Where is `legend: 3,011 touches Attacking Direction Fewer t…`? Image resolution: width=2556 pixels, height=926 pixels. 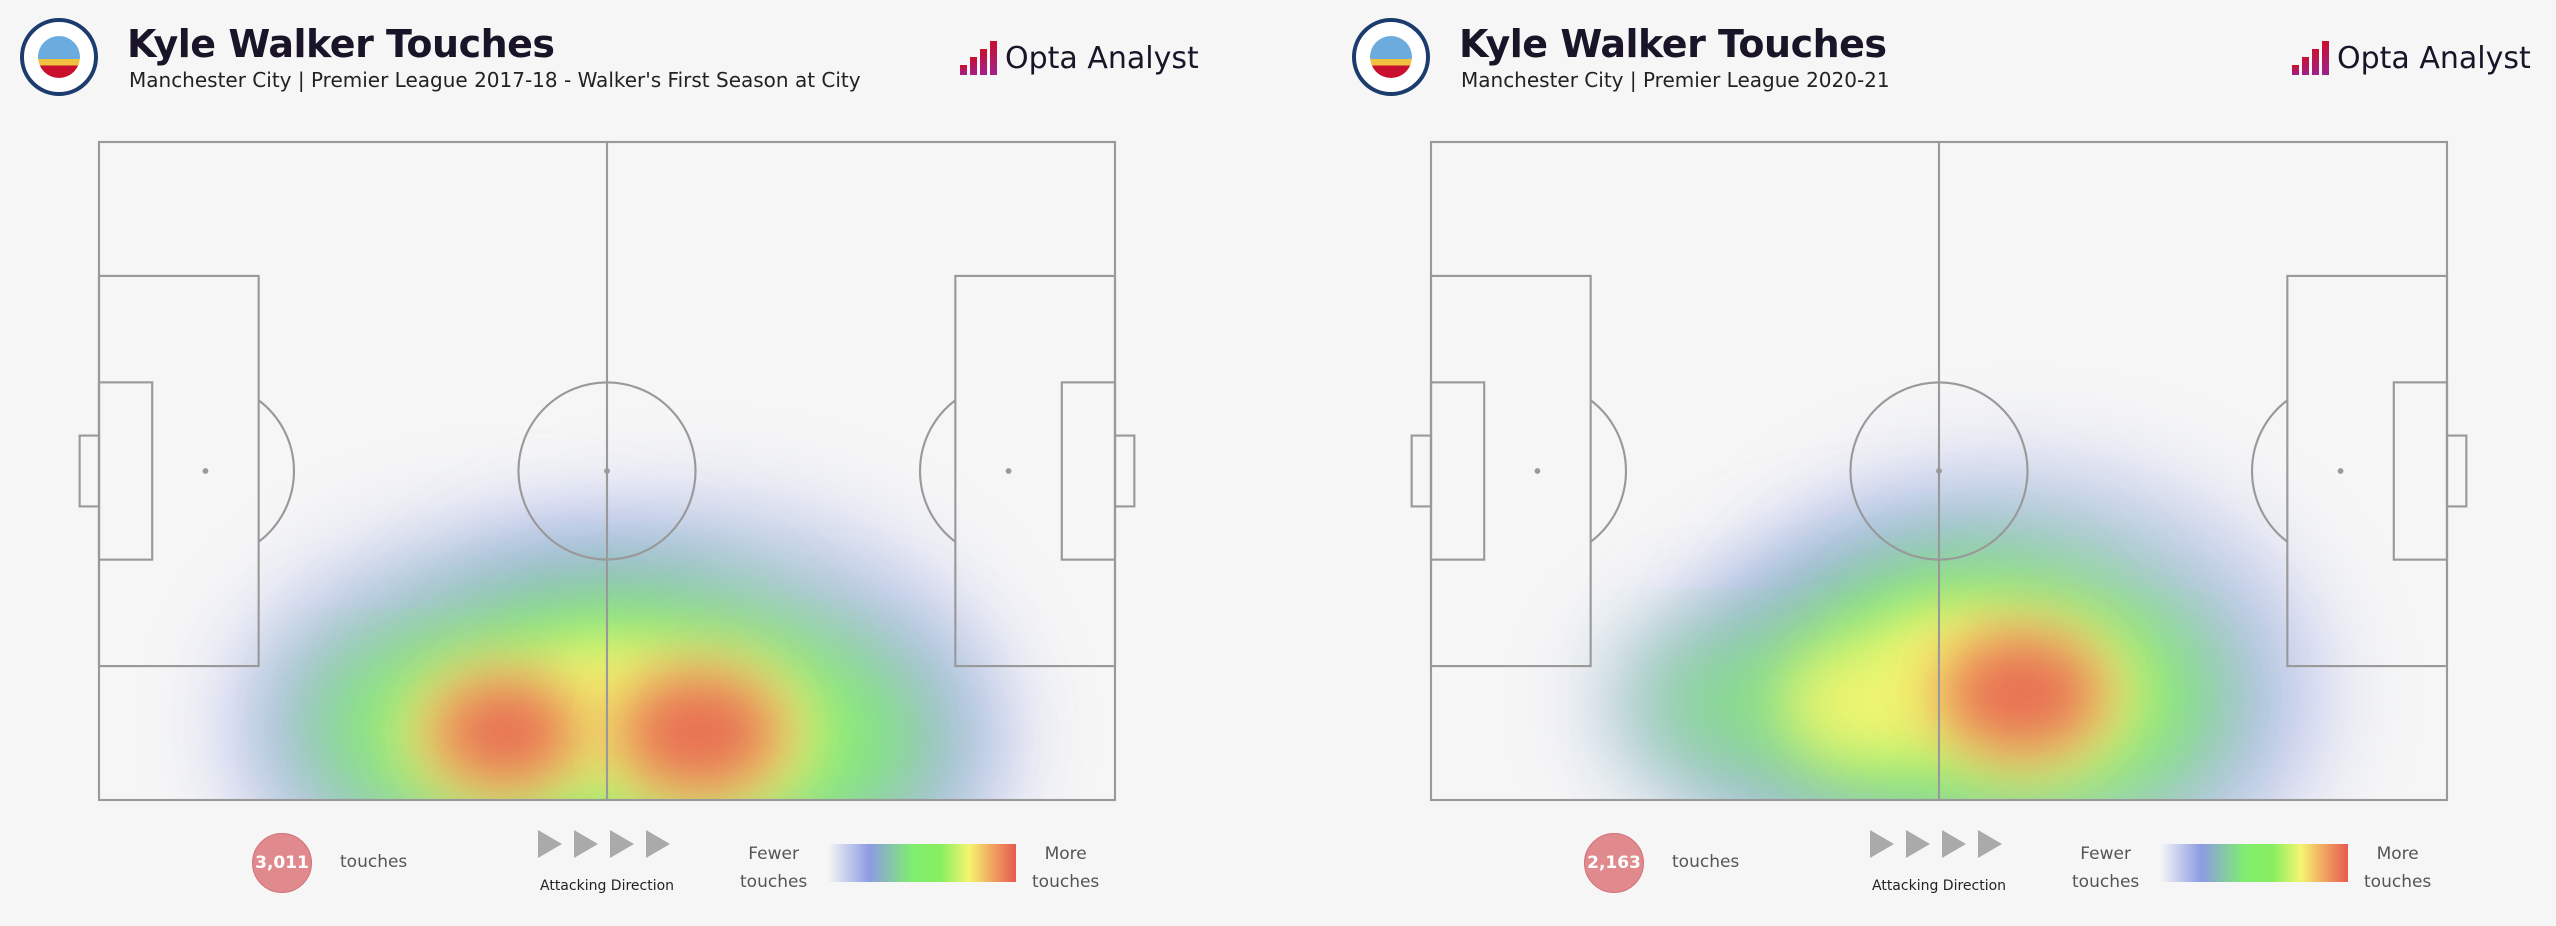
legend: 3,011 touches Attacking Direction Fewer t… is located at coordinates (639, 870).